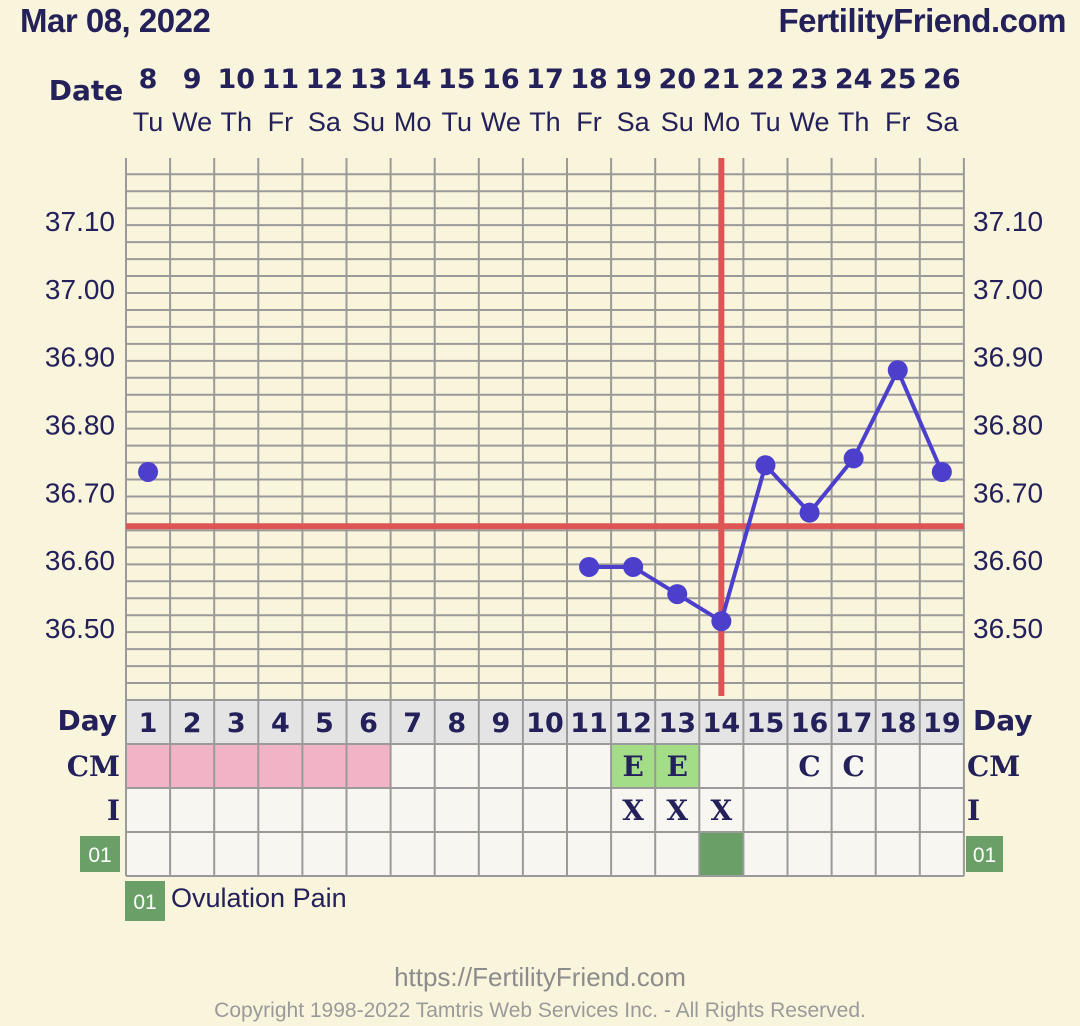 This screenshot has height=1026, width=1080. Describe the element at coordinates (632, 766) in the screenshot. I see `cm-value: E` at that location.